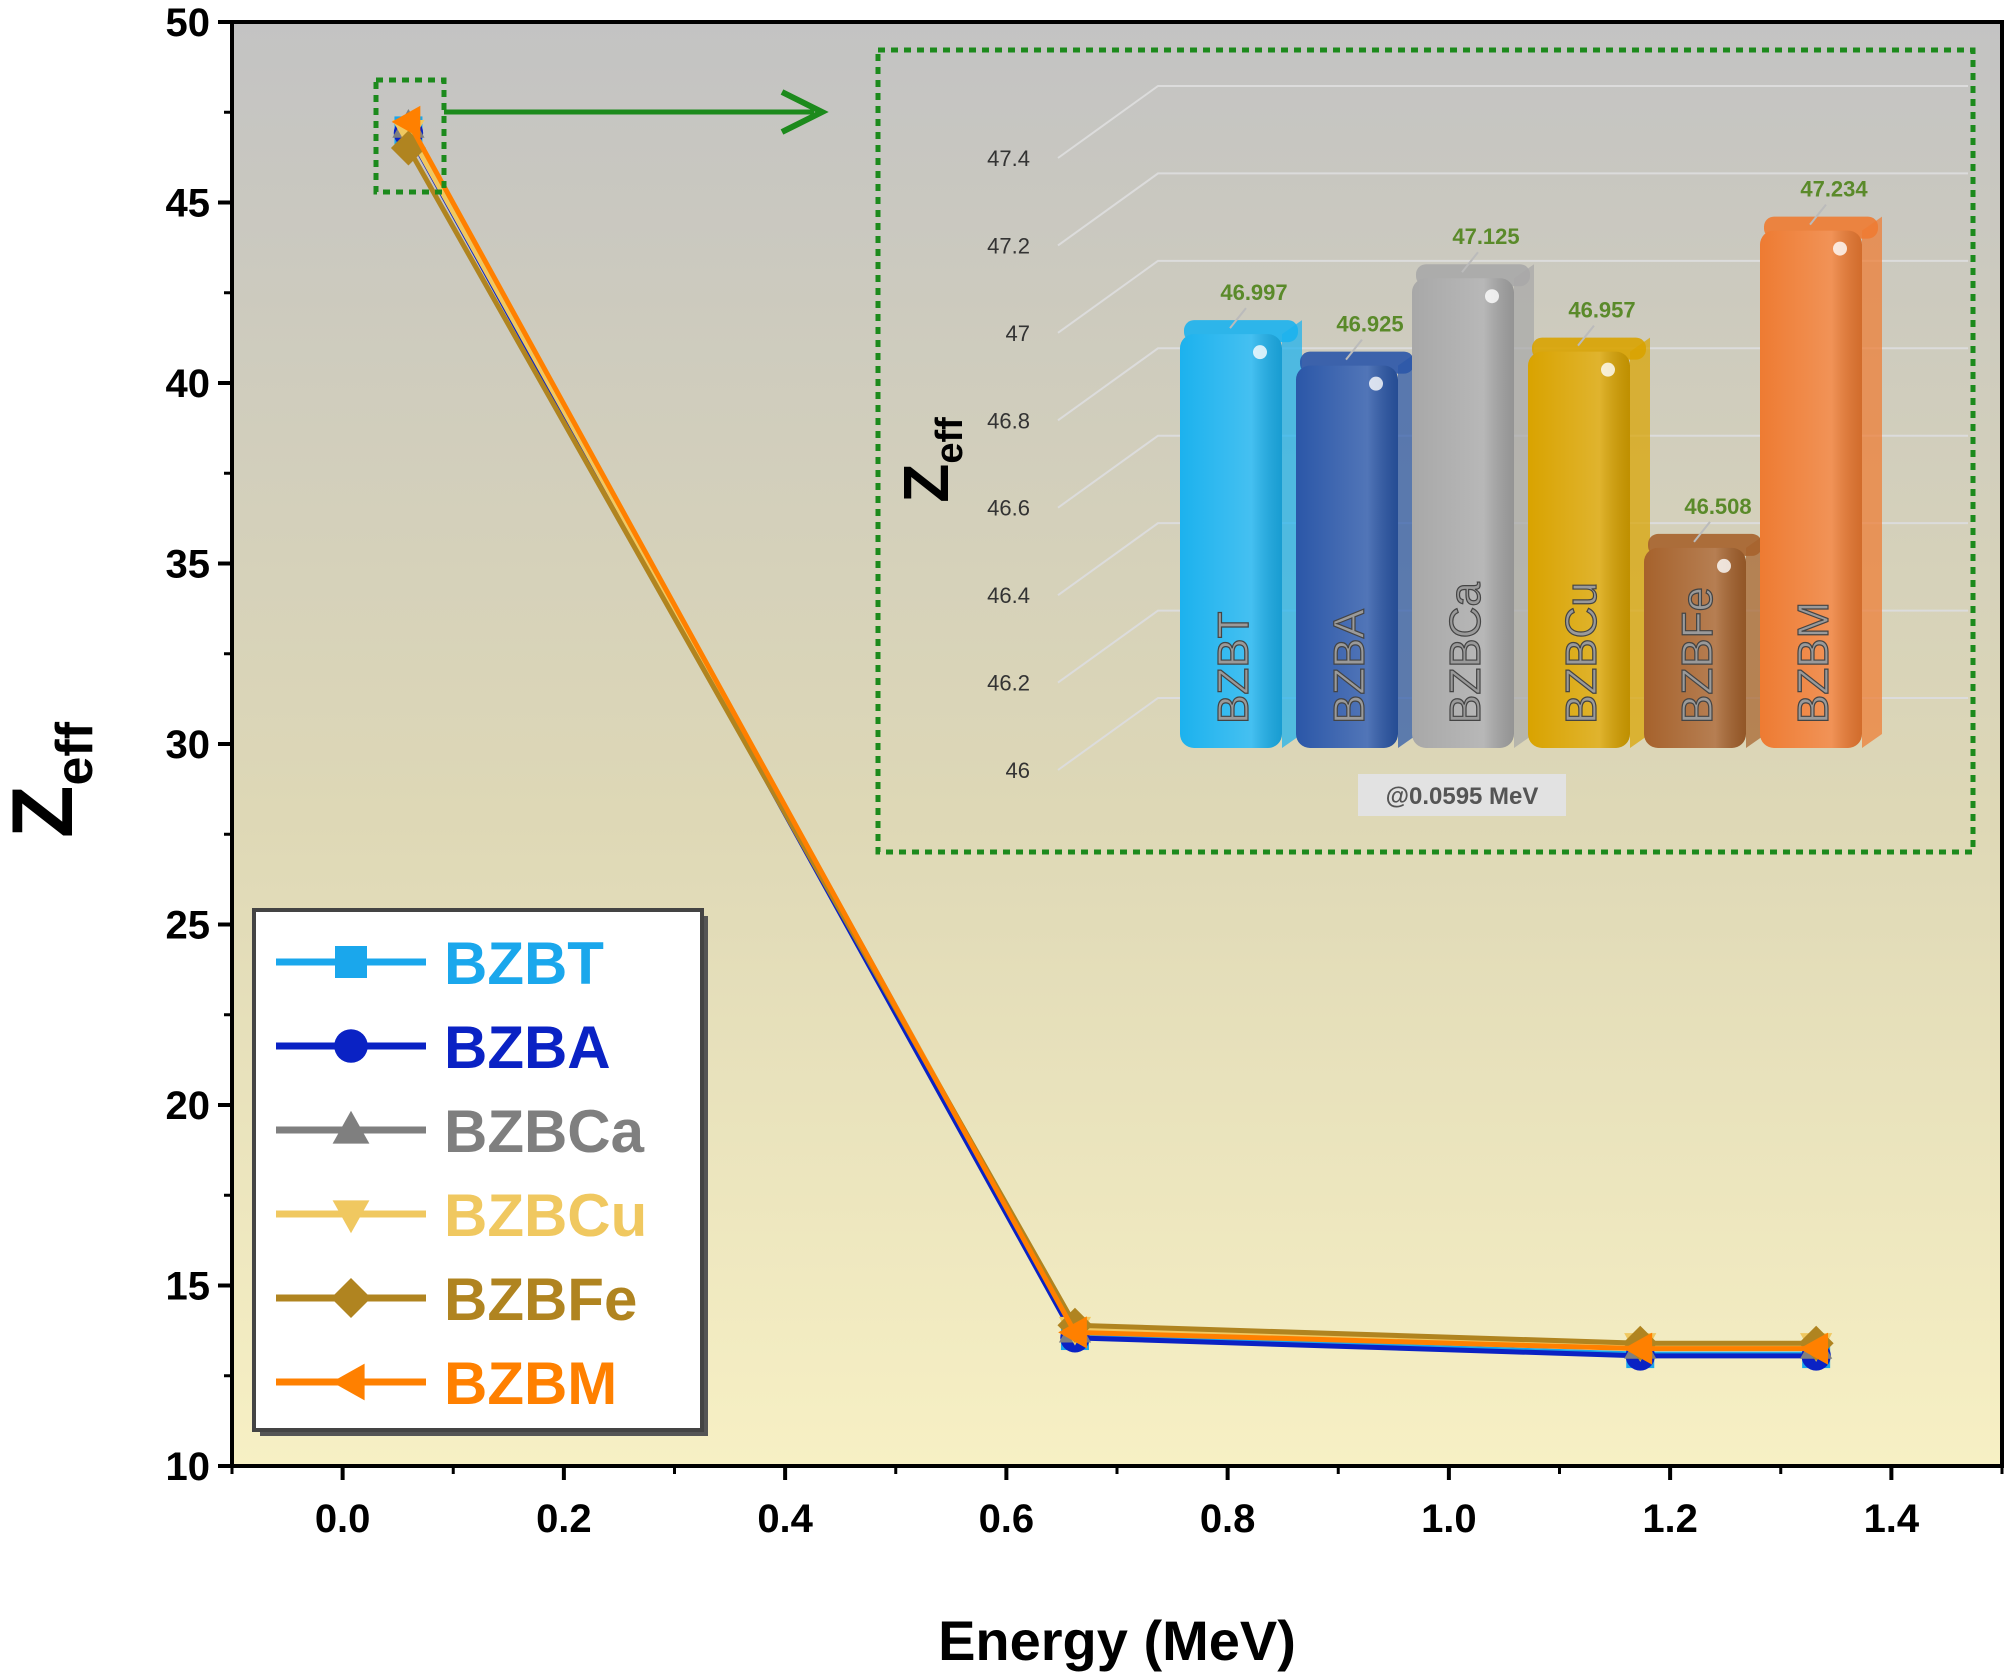 This screenshot has height=1677, width=2008. I want to click on bar-category-label: BZBCa, so click(1465, 653).